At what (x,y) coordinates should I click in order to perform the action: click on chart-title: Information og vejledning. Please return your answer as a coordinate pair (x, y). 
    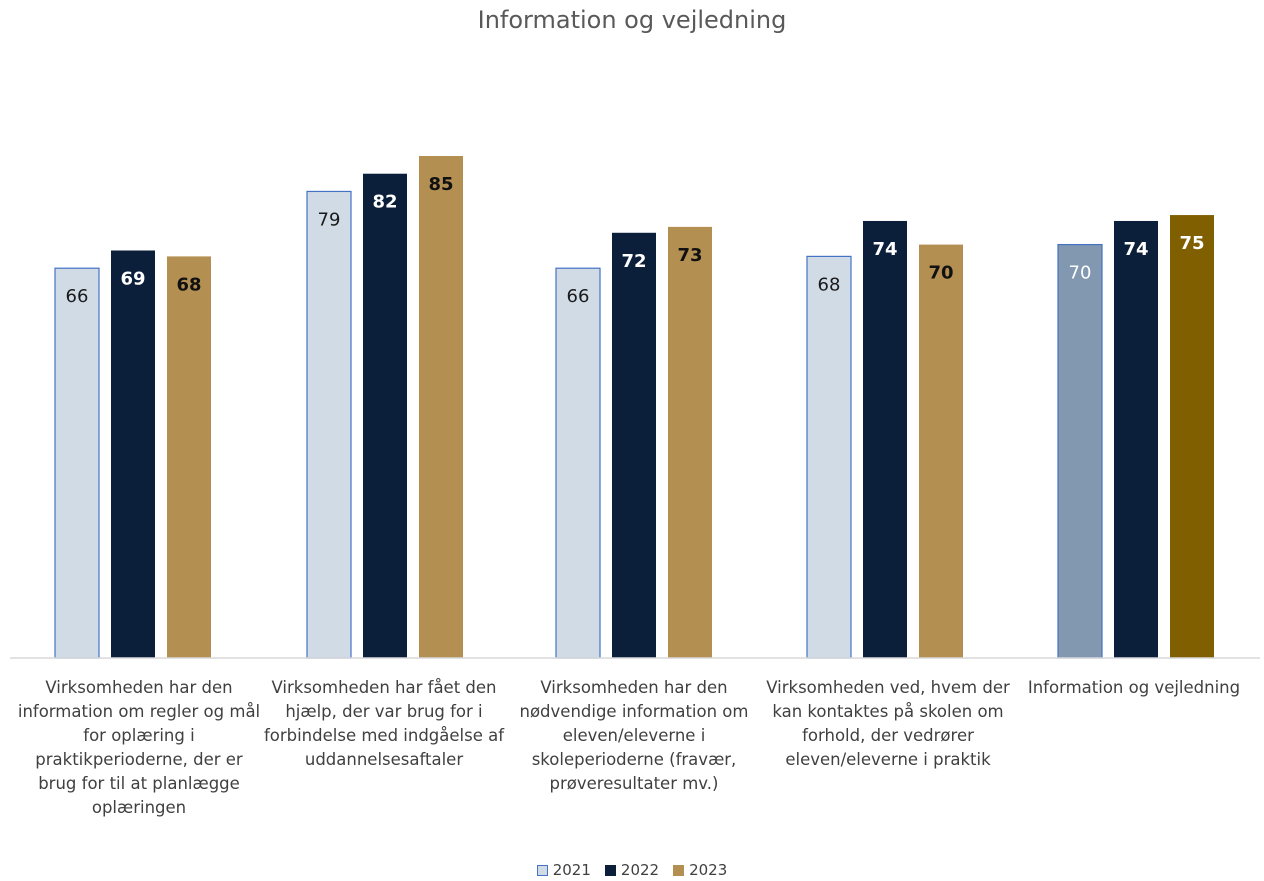
    Looking at the image, I should click on (632, 20).